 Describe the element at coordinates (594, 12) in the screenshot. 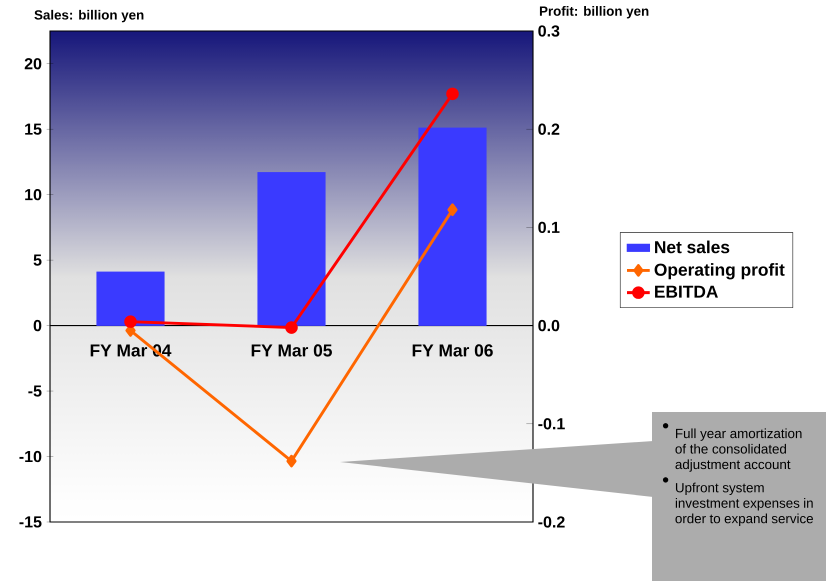

I see `y2-axis-title: Profit: billion yen` at that location.